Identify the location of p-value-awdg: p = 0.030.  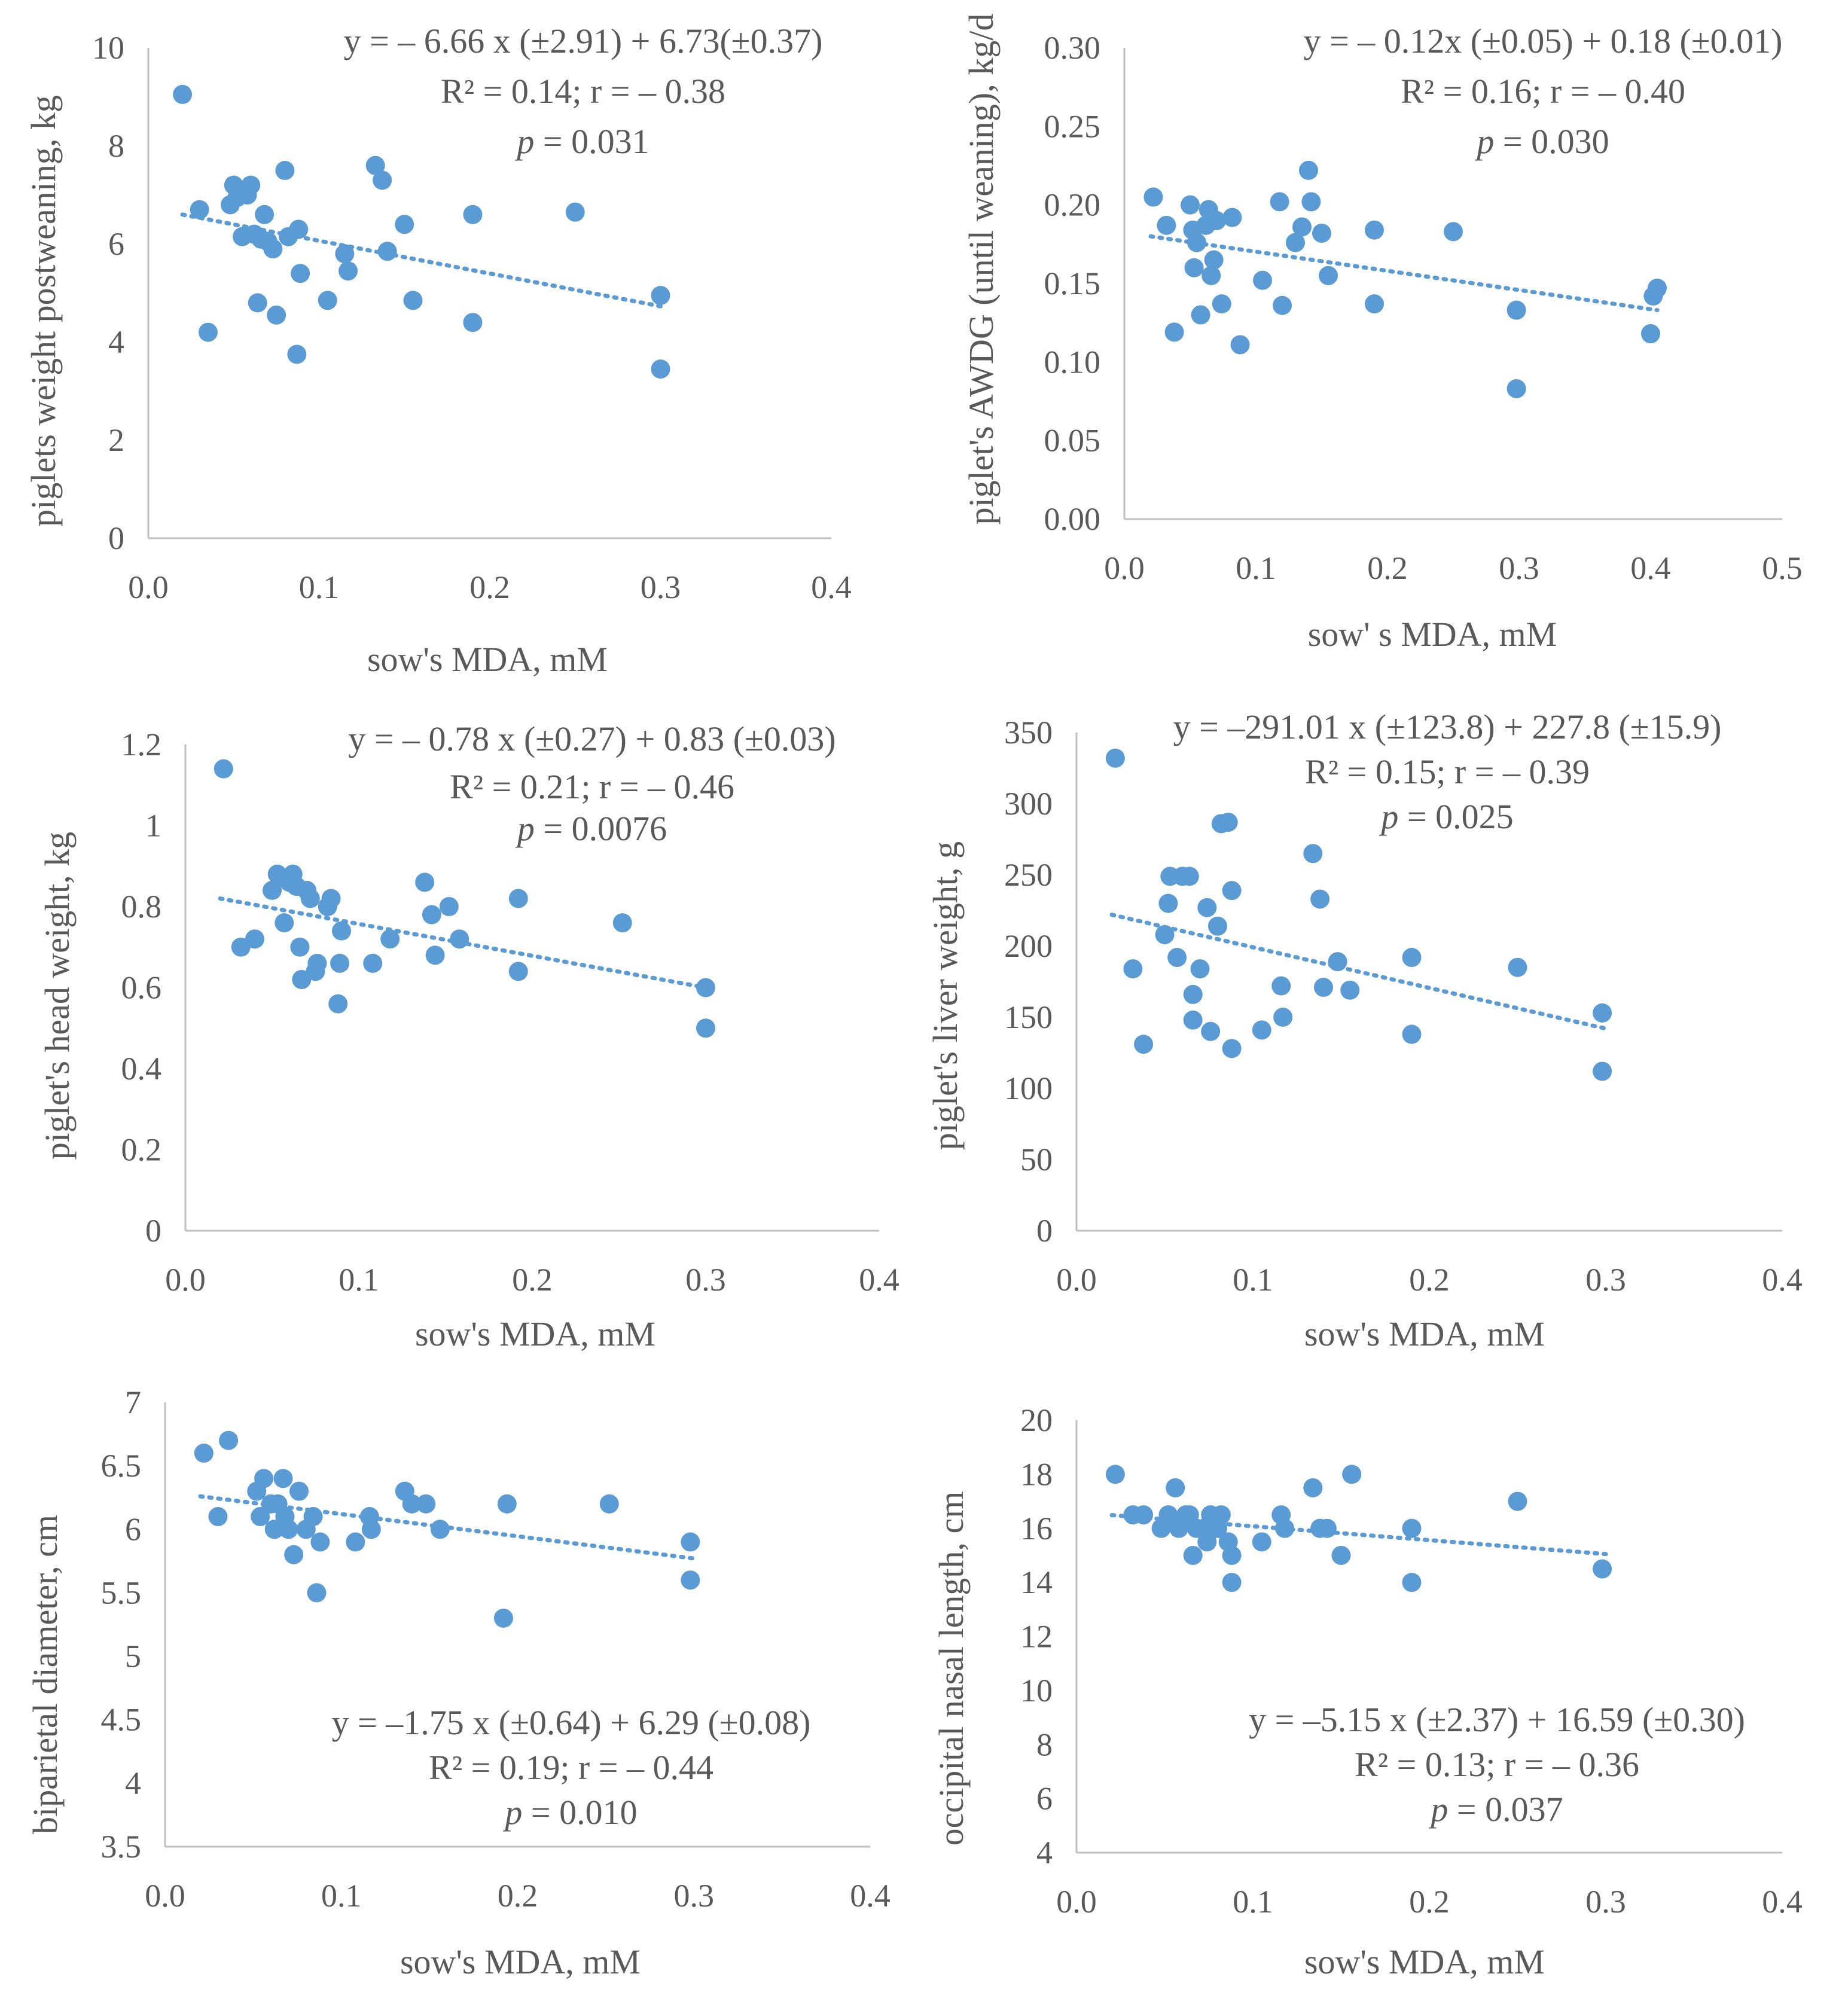
(1541, 142).